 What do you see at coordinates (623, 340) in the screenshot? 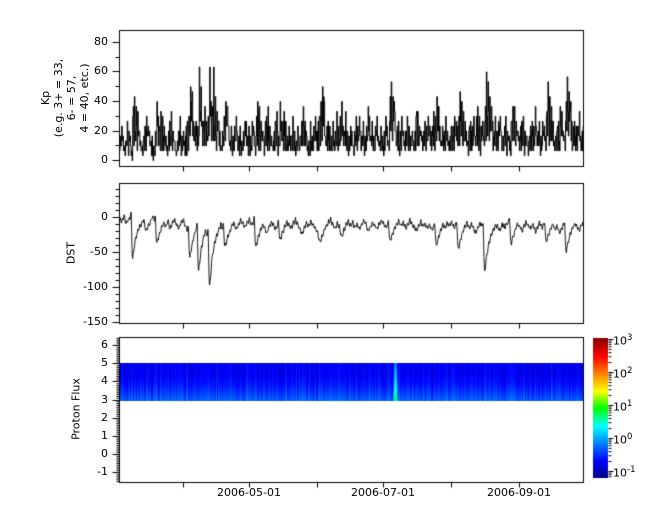
I see `colorbar-tick-label: 10³` at bounding box center [623, 340].